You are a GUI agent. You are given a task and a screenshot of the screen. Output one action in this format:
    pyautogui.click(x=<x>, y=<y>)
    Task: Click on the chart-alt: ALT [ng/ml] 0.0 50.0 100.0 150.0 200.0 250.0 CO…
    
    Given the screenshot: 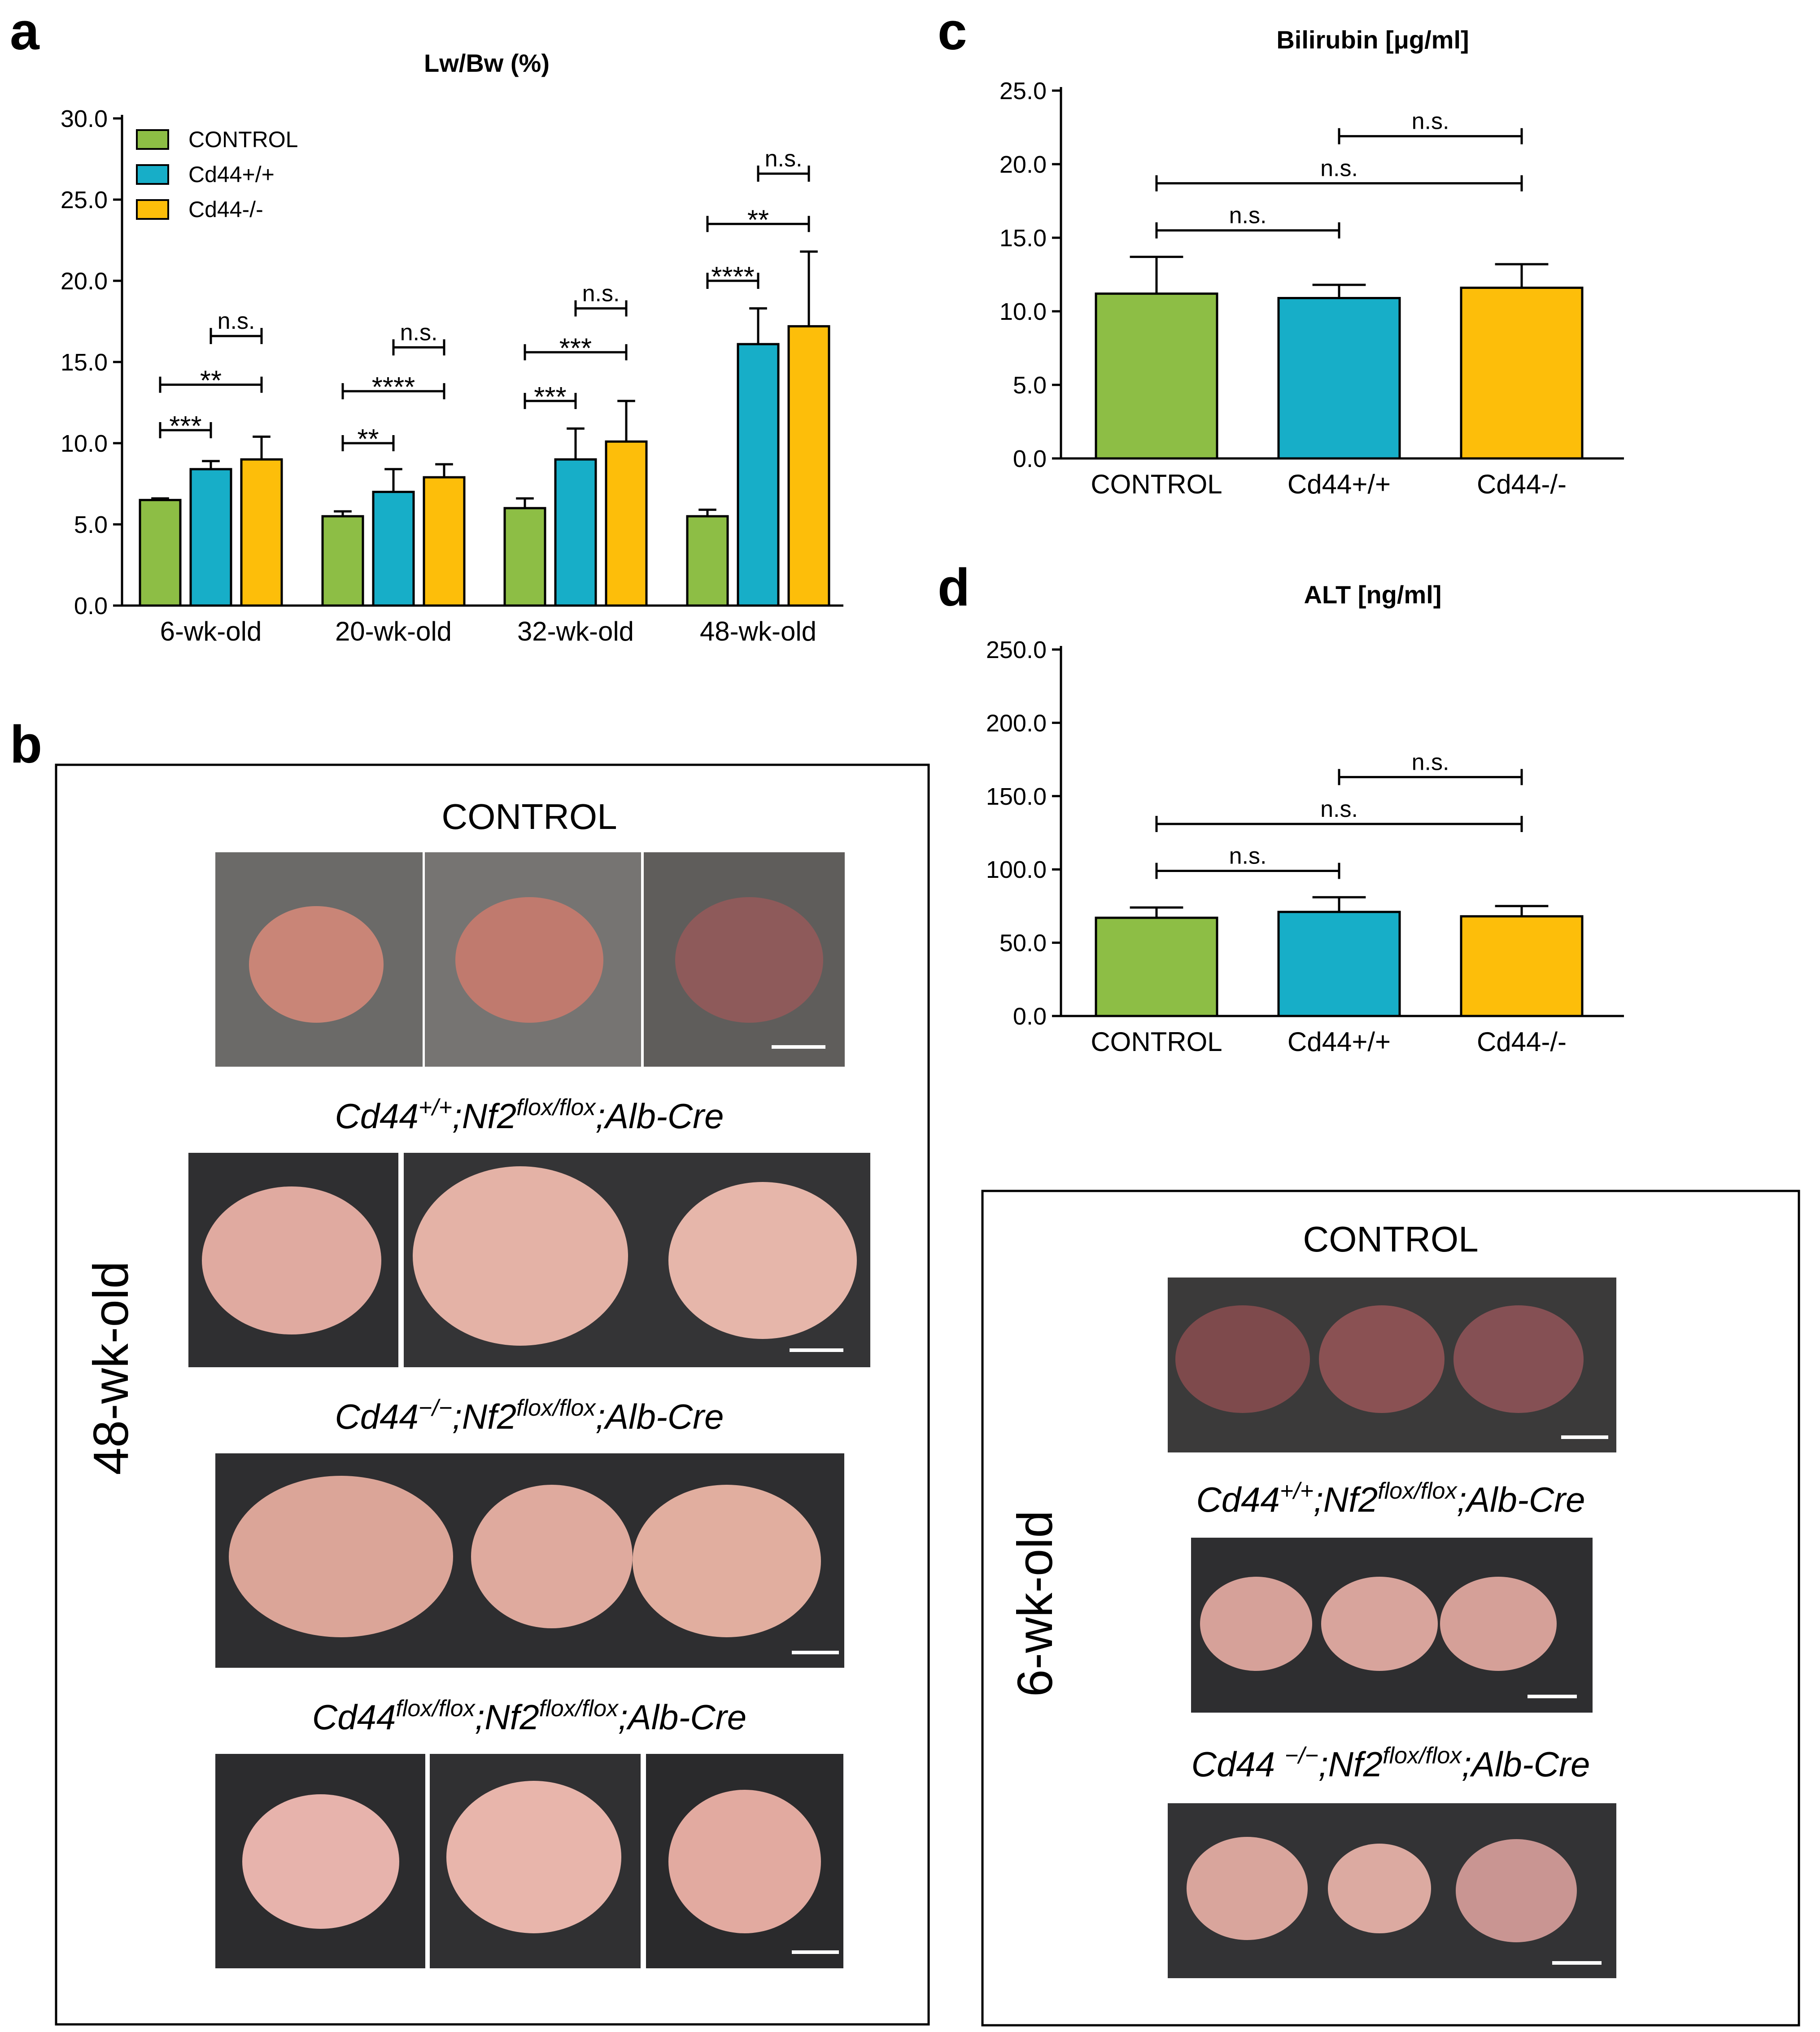 What is the action you would take?
    pyautogui.click(x=1305, y=818)
    